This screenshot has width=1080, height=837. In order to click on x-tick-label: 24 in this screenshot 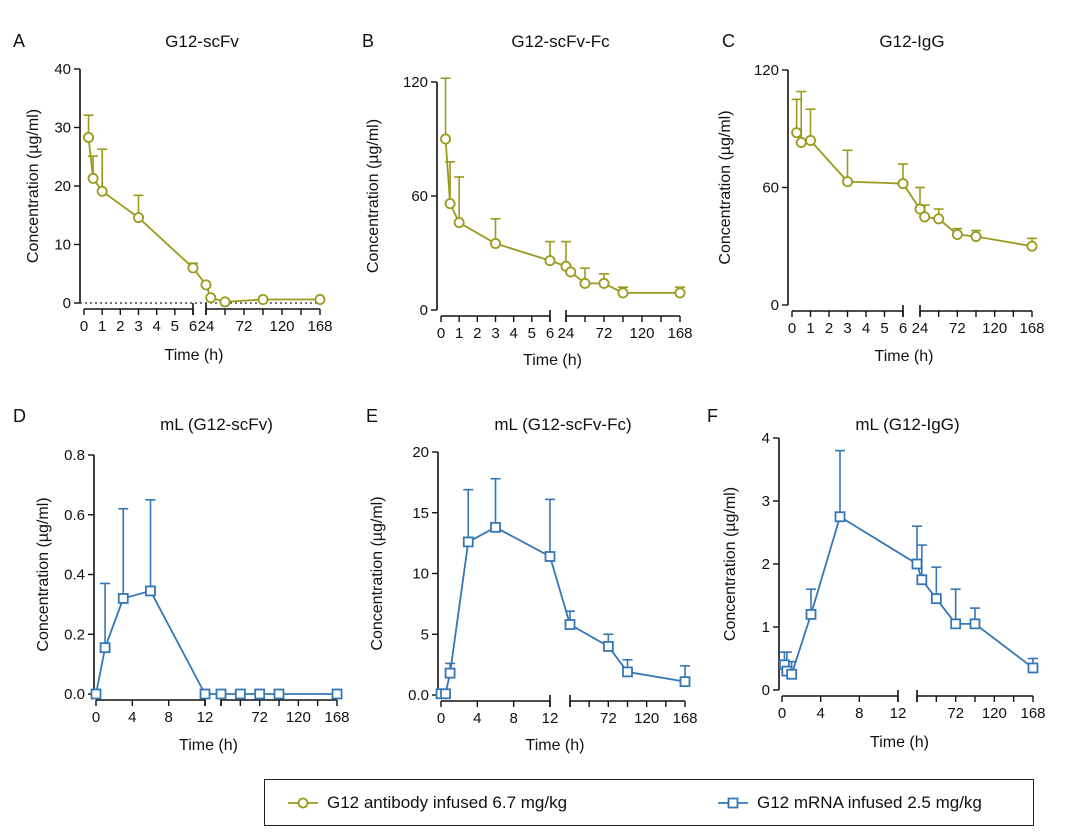, I will do `click(206, 326)`.